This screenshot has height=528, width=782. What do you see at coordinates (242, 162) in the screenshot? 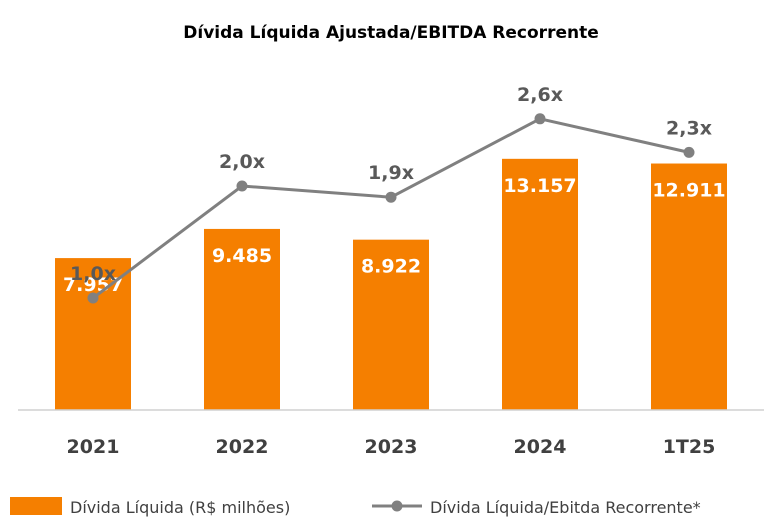
I see `line-value-label: 2,0x` at bounding box center [242, 162].